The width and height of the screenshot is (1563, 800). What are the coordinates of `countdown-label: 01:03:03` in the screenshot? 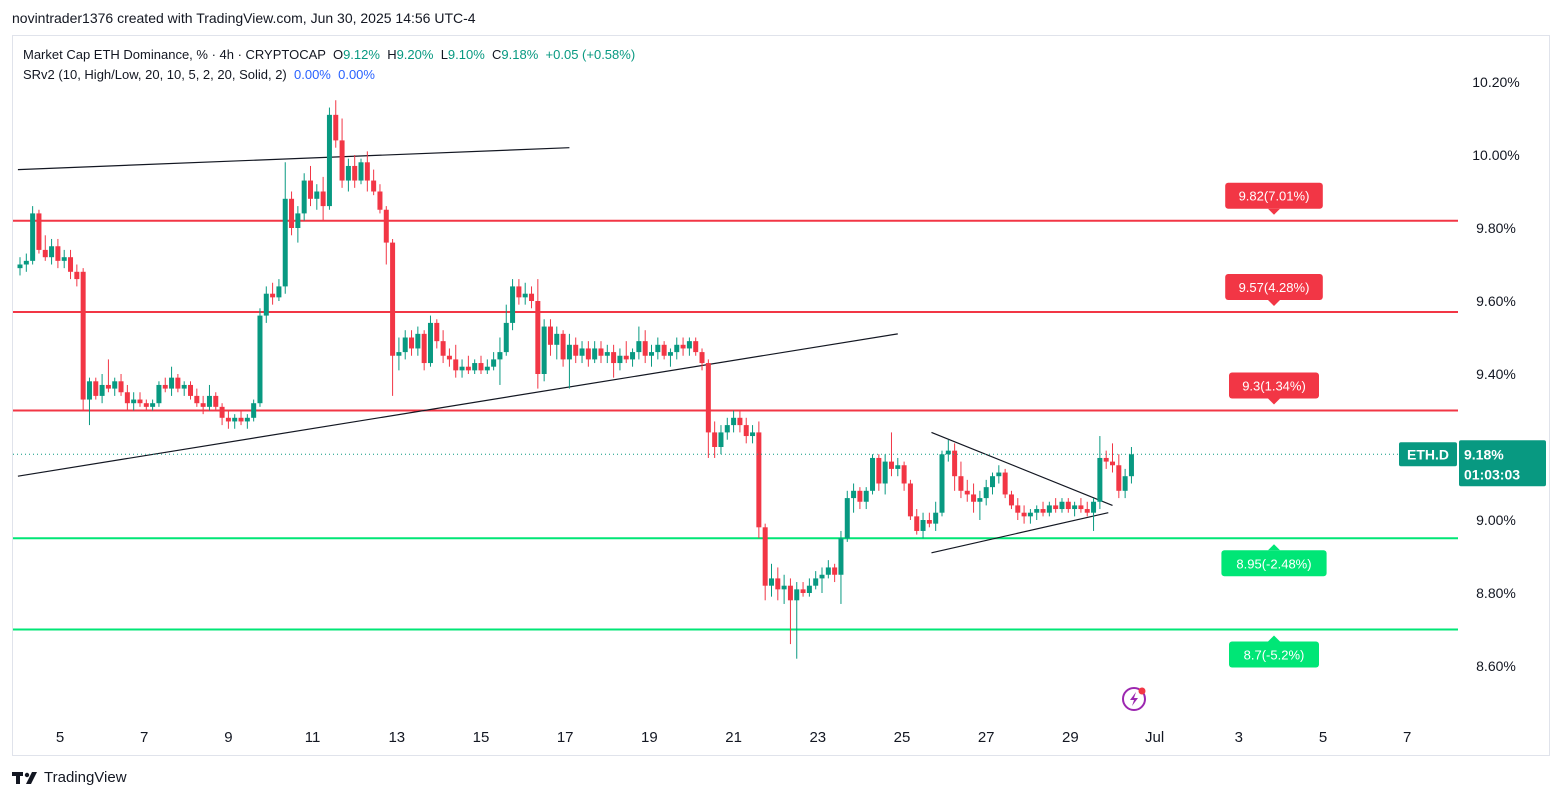 It's located at (1492, 474).